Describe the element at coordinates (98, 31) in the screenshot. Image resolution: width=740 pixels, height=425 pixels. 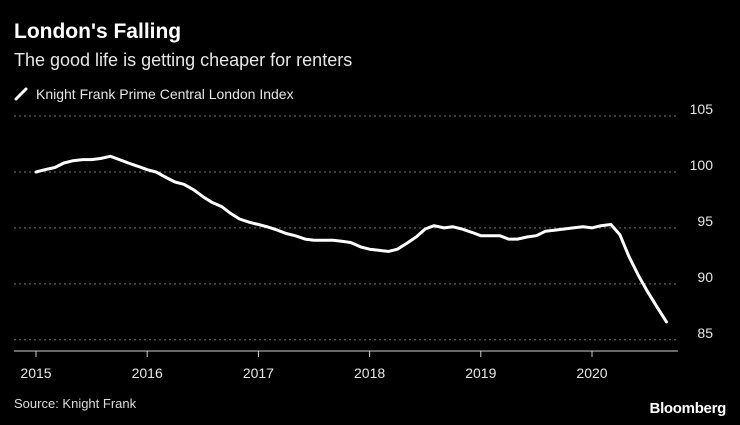
I see `chart-title: London's Falling` at that location.